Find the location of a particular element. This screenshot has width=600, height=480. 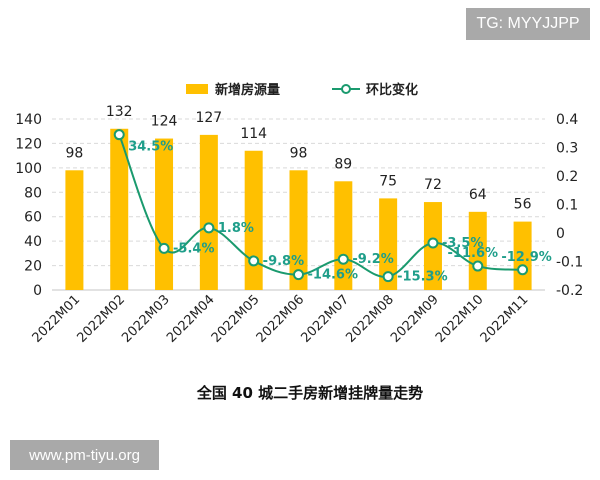

line-data-label: -15.3% is located at coordinates (422, 277).